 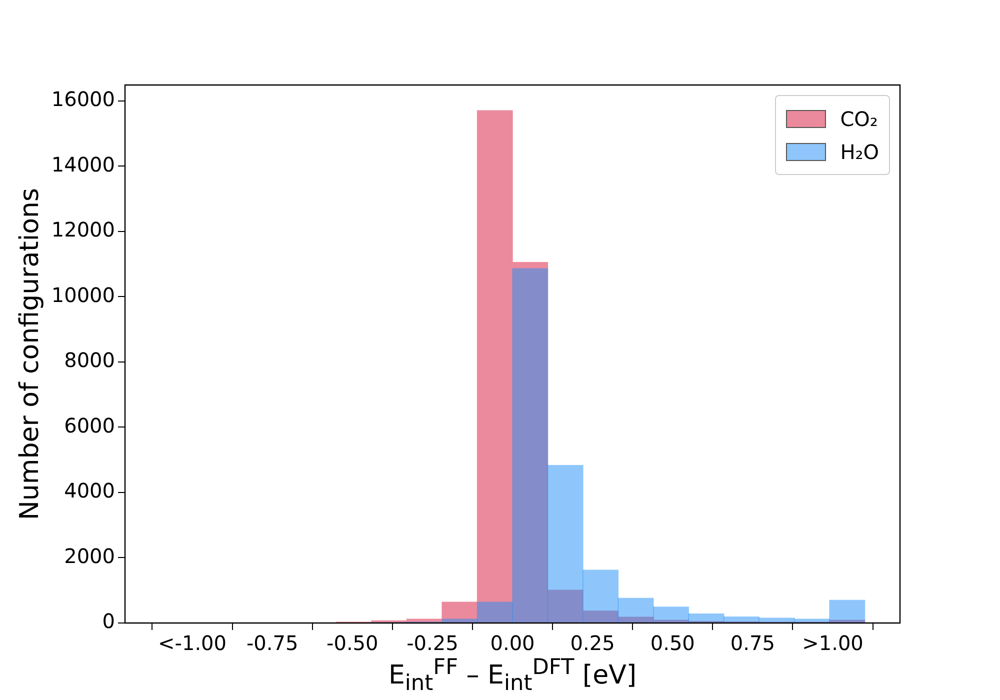 What do you see at coordinates (89, 490) in the screenshot?
I see `y-tick-label: 4000` at bounding box center [89, 490].